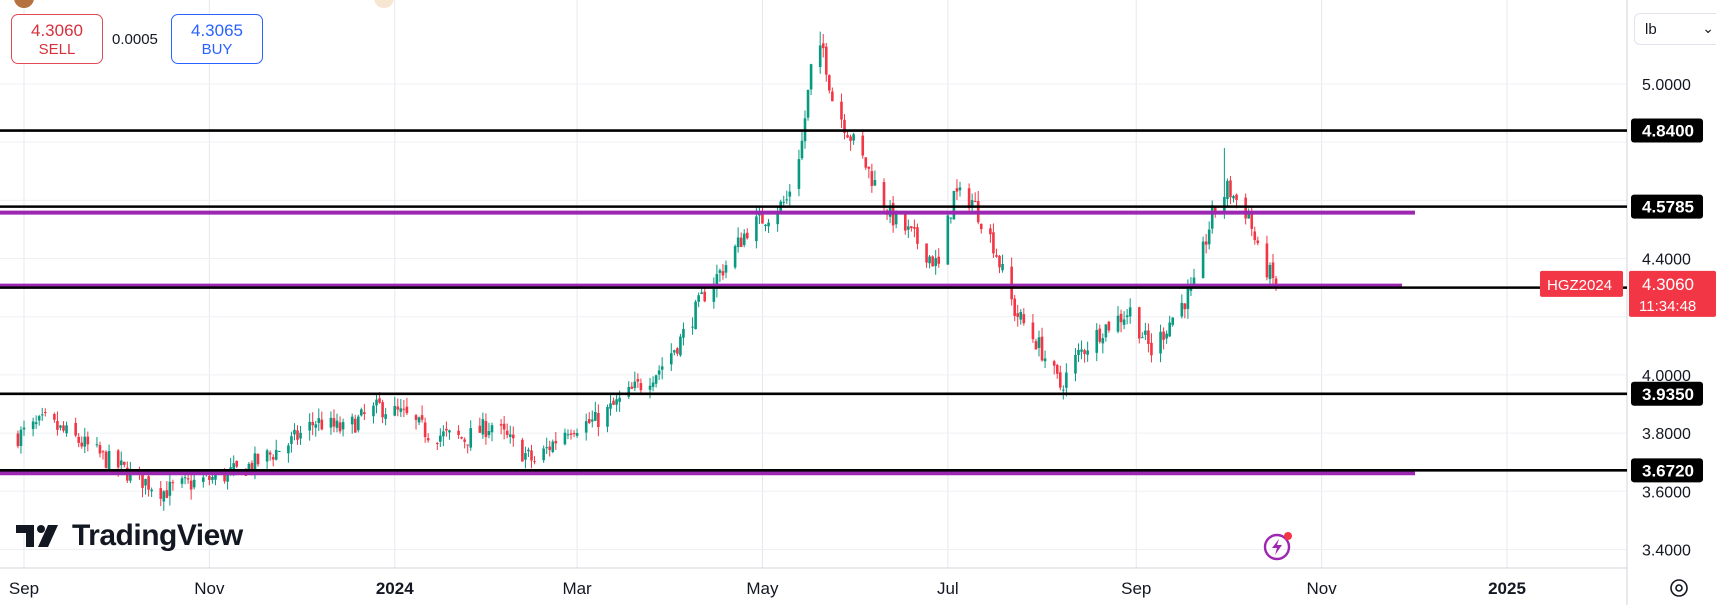 The height and width of the screenshot is (605, 1716). Describe the element at coordinates (1675, 29) in the screenshot. I see `unit-select: lb ⌄` at that location.